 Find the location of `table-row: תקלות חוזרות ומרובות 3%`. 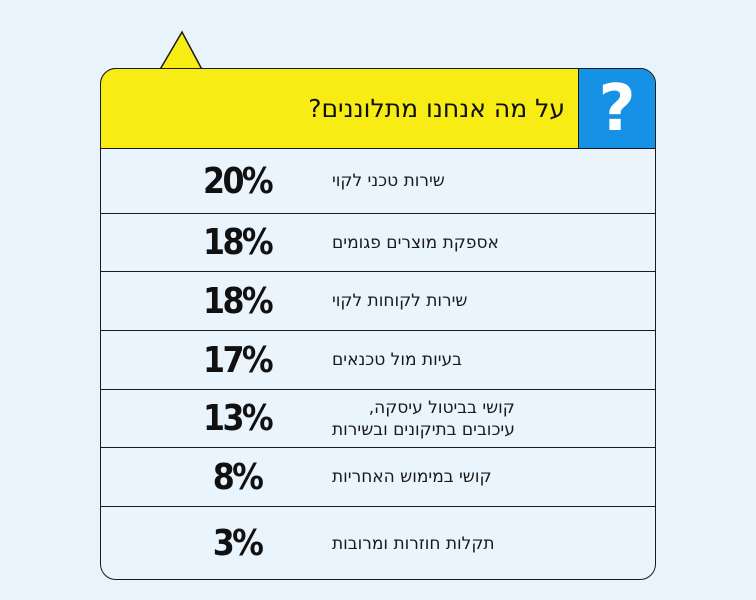

table-row: תקלות חוזרות ומרובות 3% is located at coordinates (378, 543).